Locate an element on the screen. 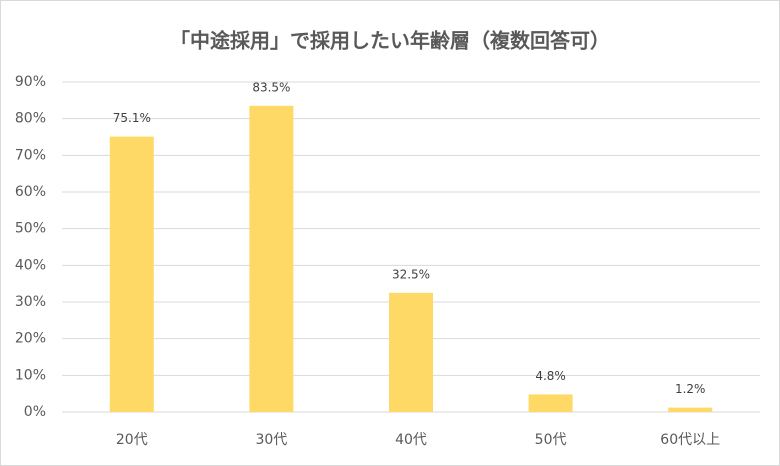 This screenshot has height=466, width=780. y-tick-label: 60% is located at coordinates (30, 192).